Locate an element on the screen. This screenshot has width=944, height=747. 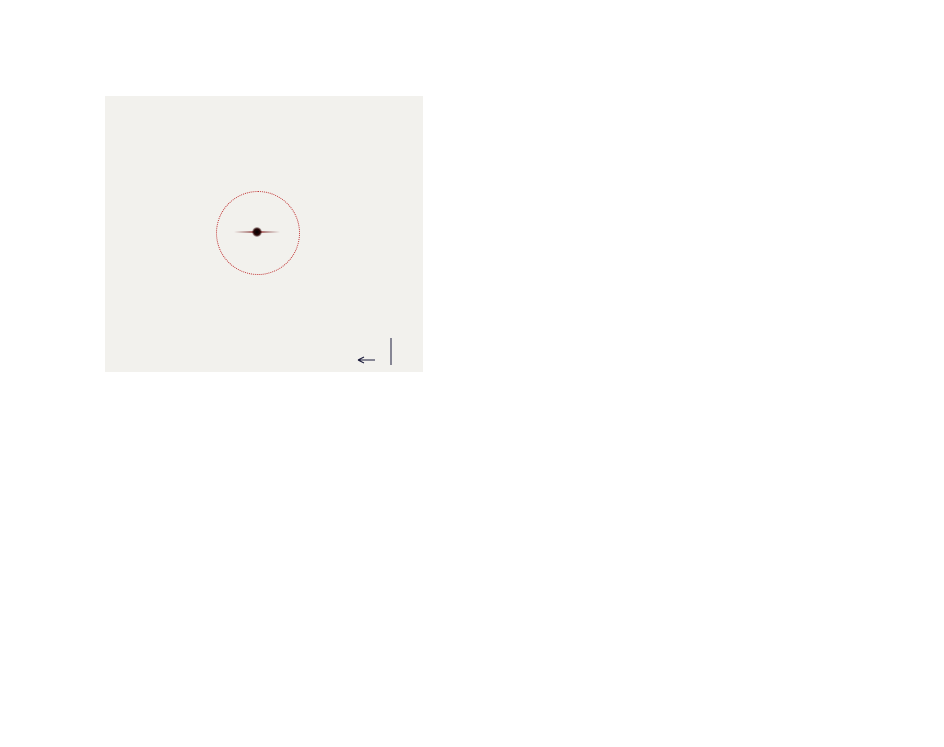
target-circle-marker is located at coordinates (258, 233).